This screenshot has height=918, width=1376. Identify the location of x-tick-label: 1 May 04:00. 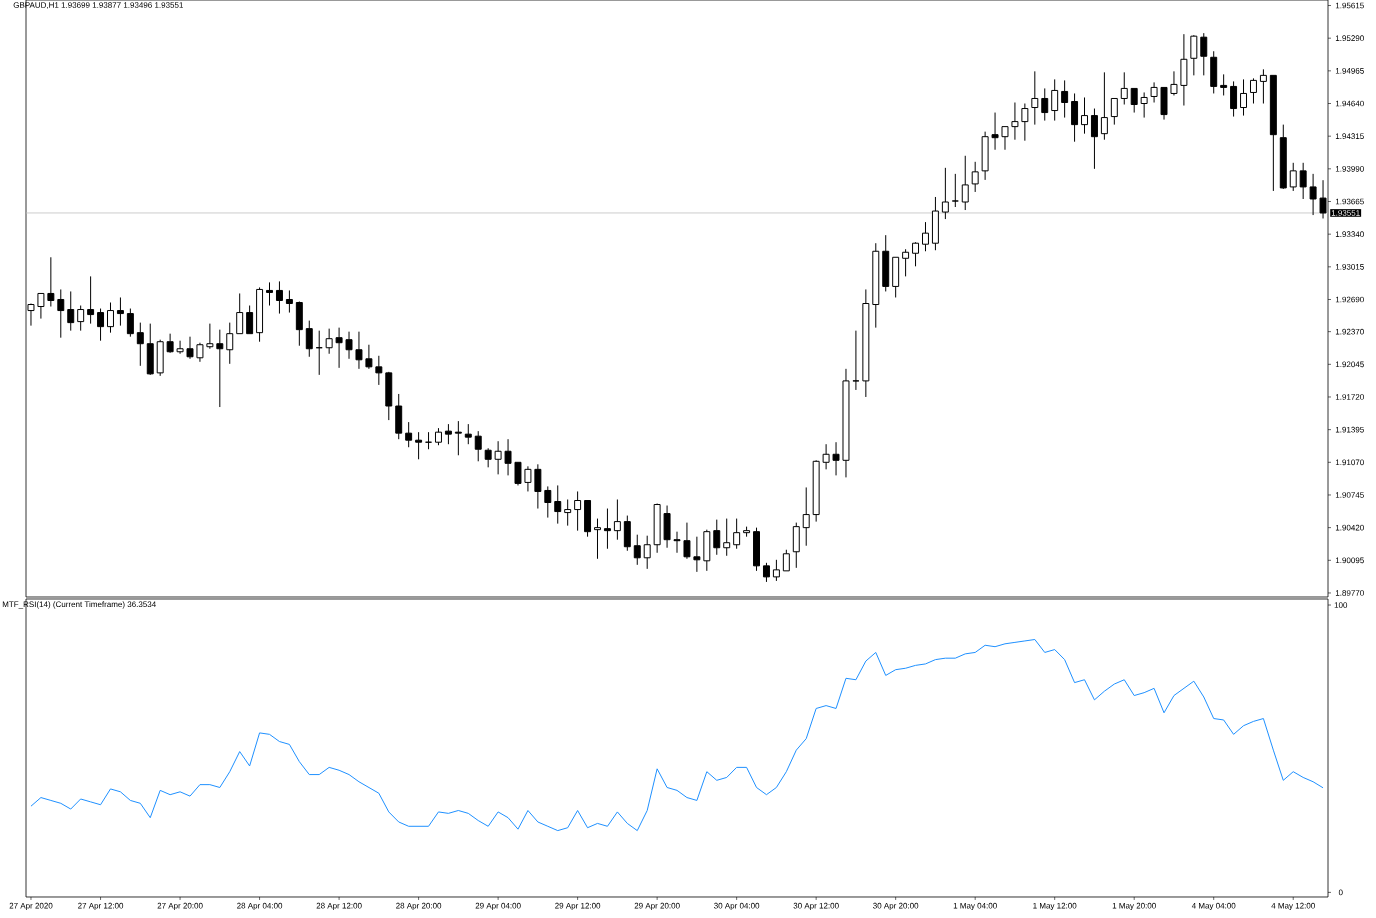
(975, 906).